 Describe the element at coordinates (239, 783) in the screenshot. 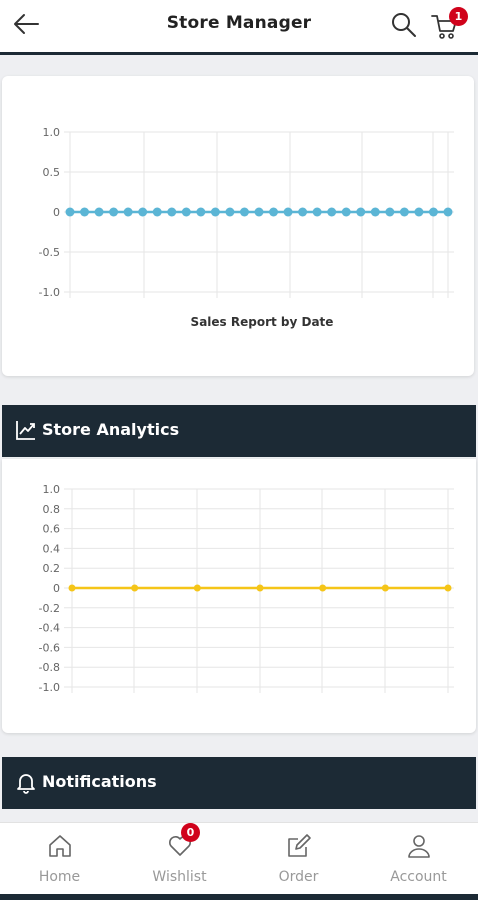

I see `notifications-header: Notifications` at that location.